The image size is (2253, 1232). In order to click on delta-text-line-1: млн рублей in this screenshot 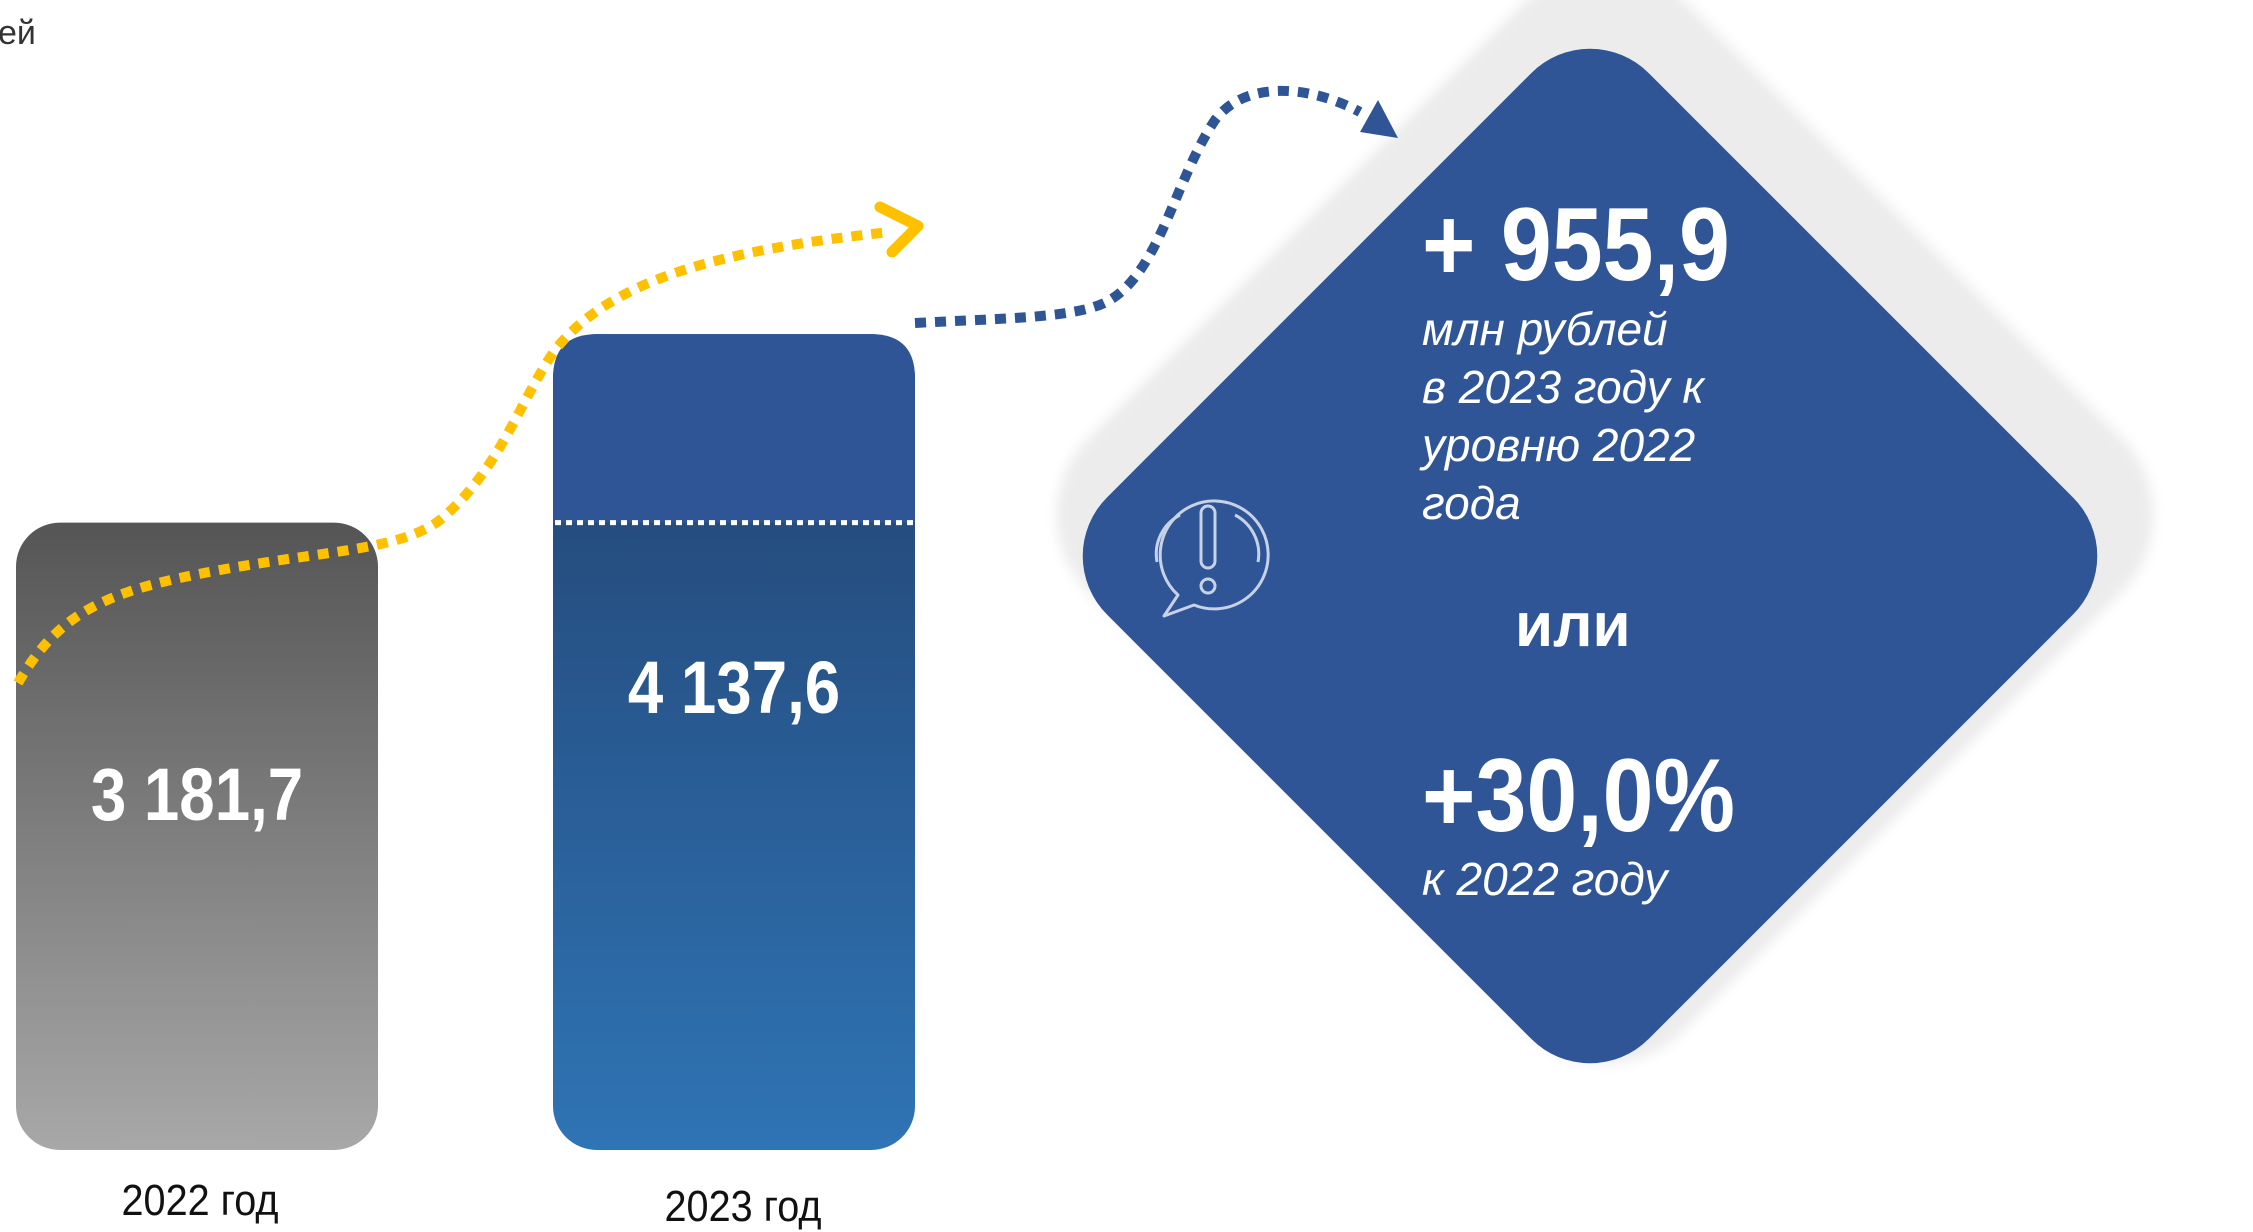, I will do `click(1545, 329)`.